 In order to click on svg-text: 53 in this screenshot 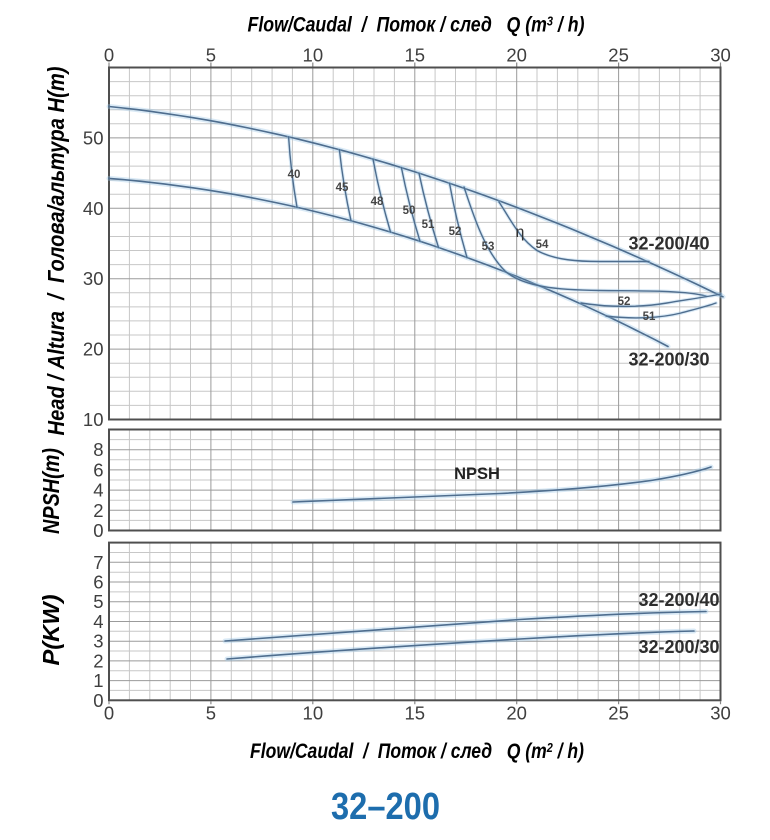, I will do `click(488, 247)`.